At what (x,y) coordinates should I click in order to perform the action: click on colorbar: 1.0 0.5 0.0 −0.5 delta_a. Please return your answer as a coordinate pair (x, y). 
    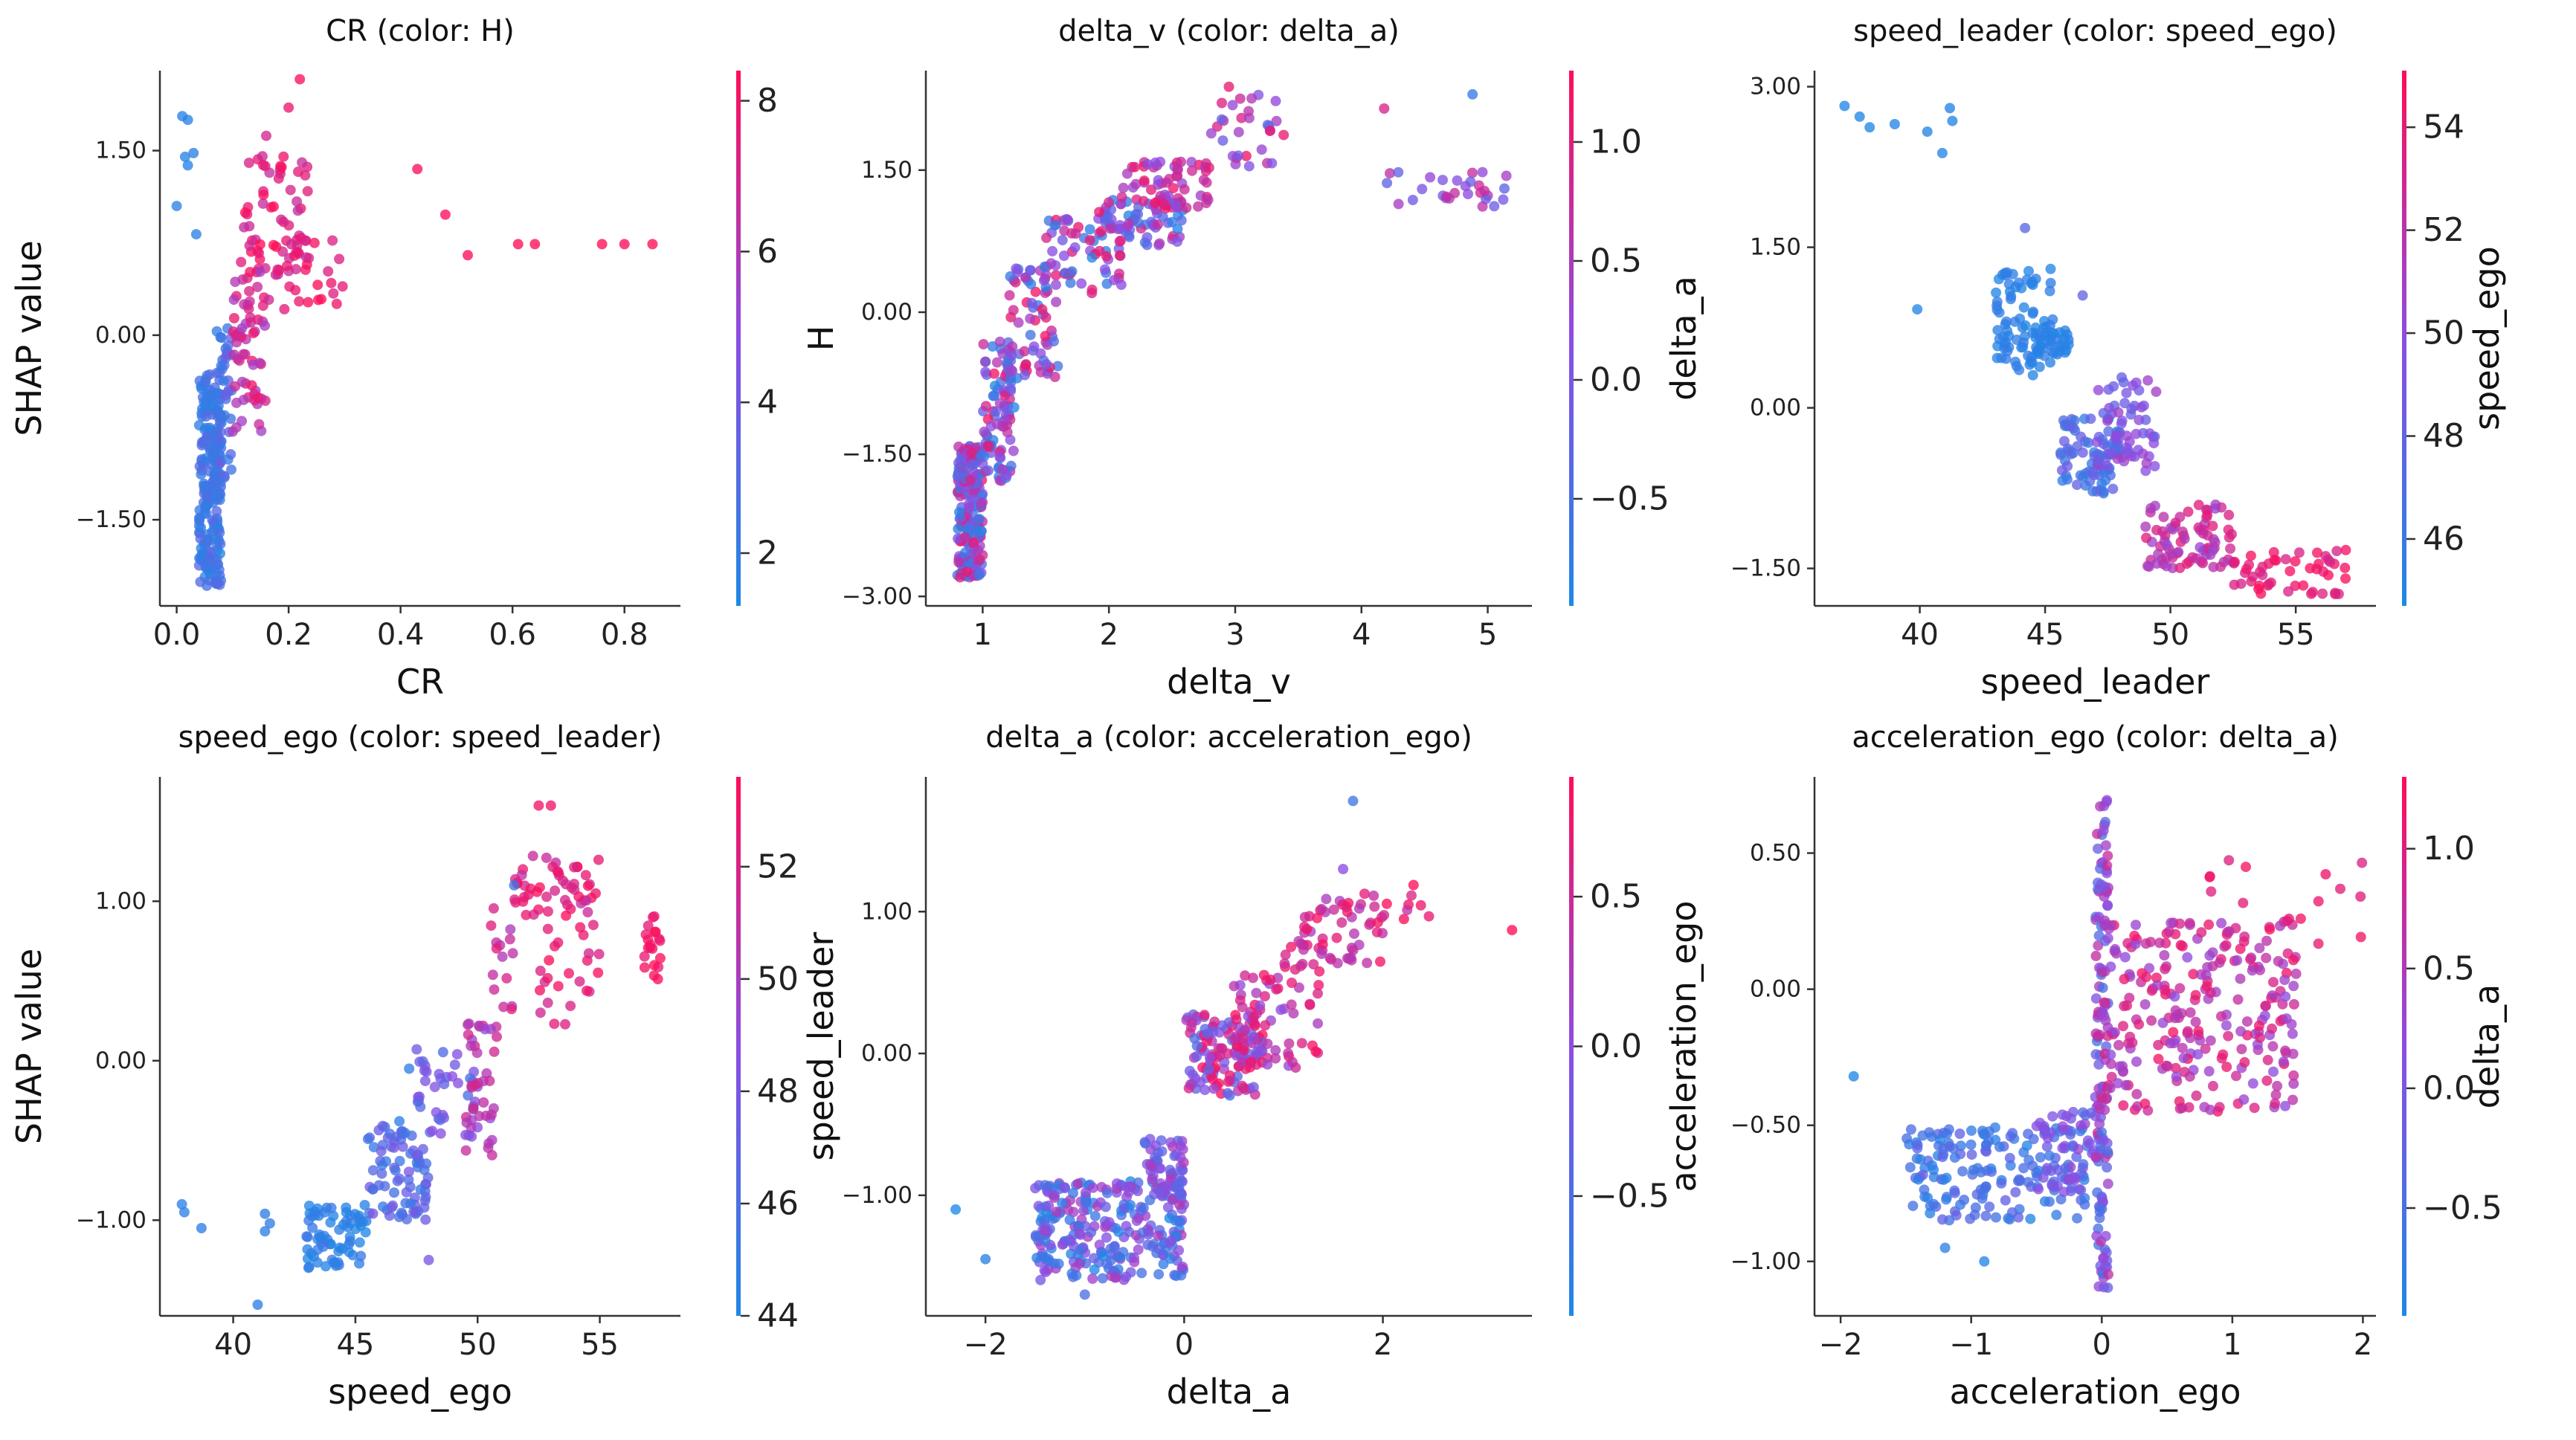
    Looking at the image, I should click on (2454, 1046).